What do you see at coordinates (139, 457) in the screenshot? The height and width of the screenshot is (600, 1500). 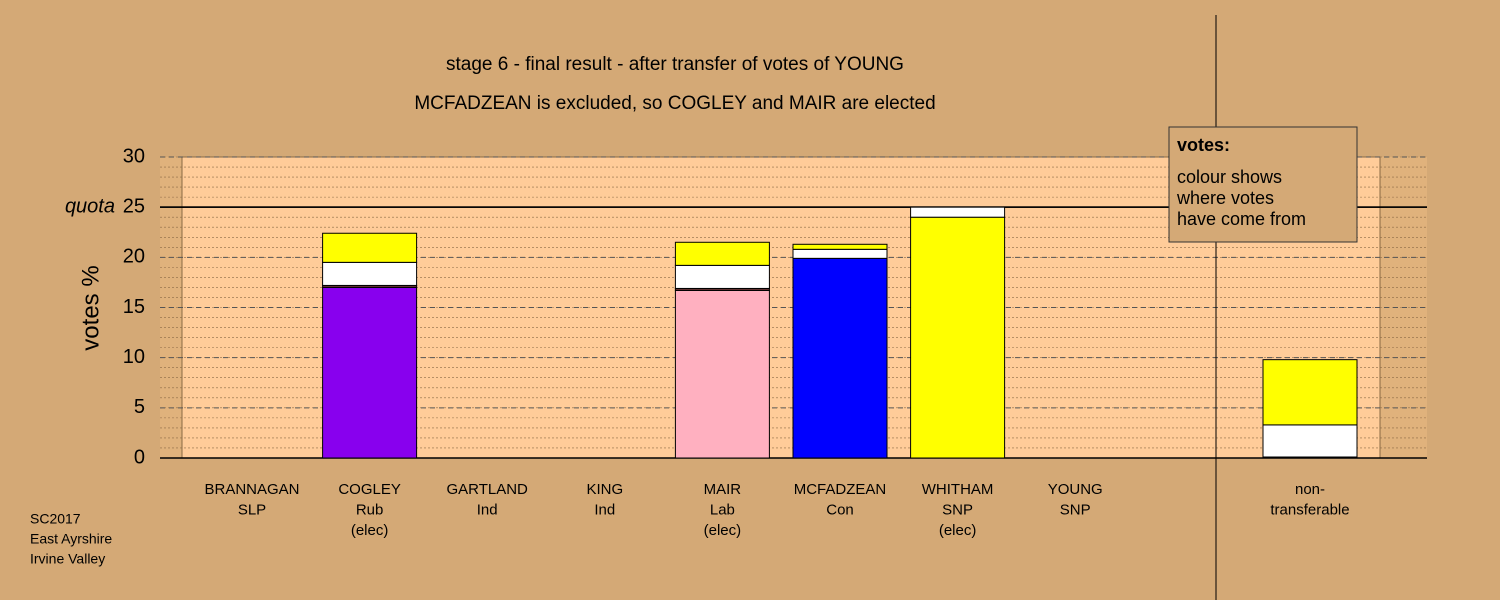 I see `y-tick-label: 0` at bounding box center [139, 457].